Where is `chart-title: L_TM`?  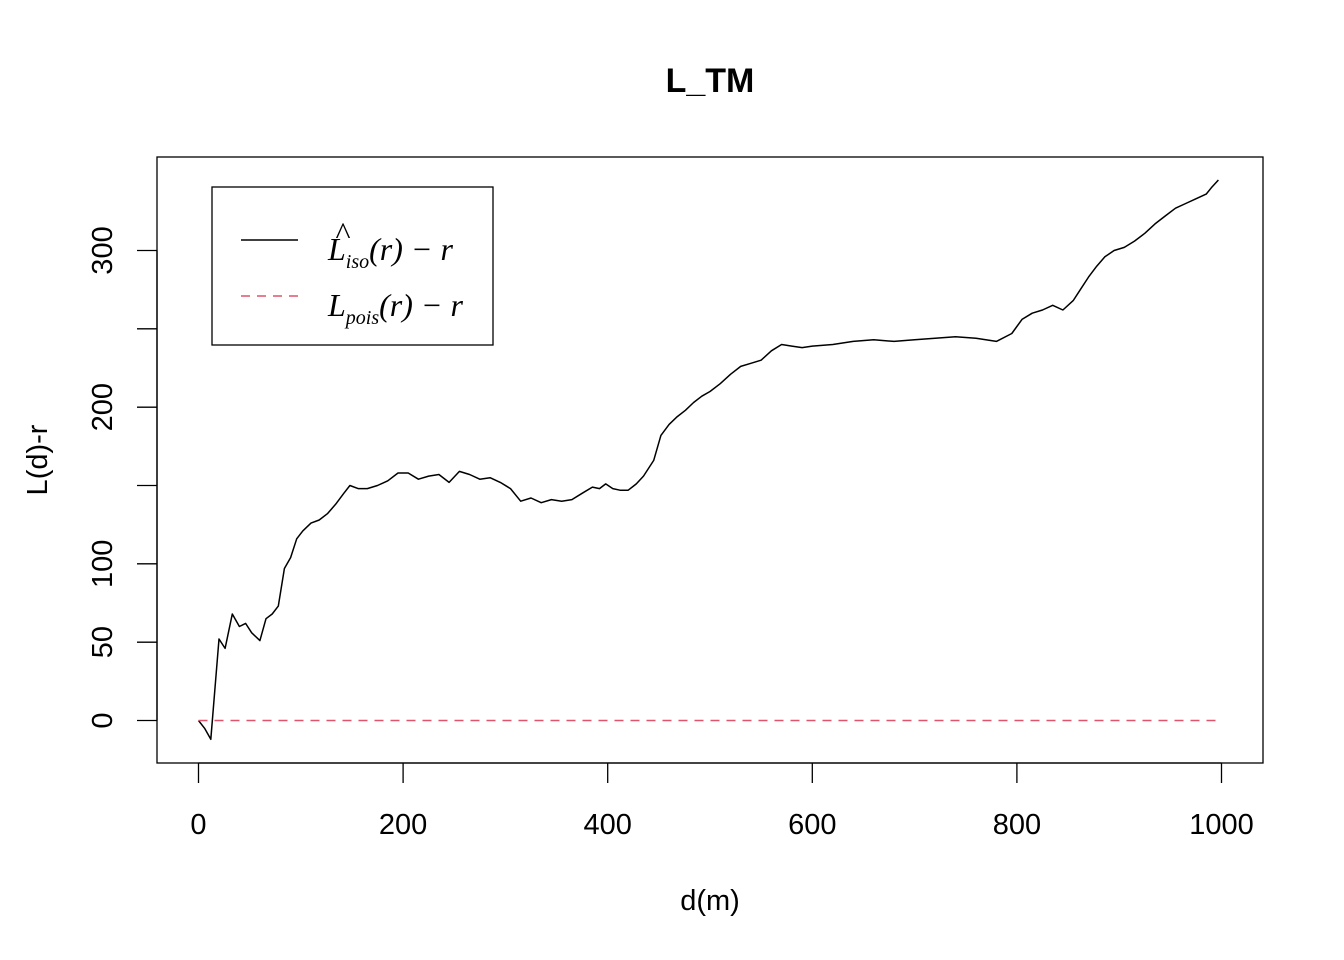
chart-title: L_TM is located at coordinates (710, 81).